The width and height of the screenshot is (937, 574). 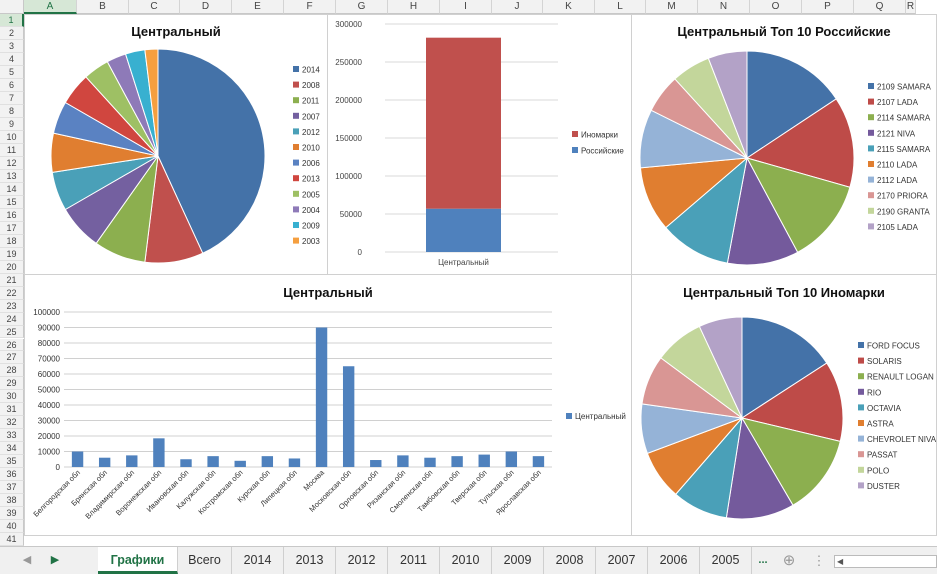 What do you see at coordinates (776, 7) in the screenshot?
I see `column-header: O` at bounding box center [776, 7].